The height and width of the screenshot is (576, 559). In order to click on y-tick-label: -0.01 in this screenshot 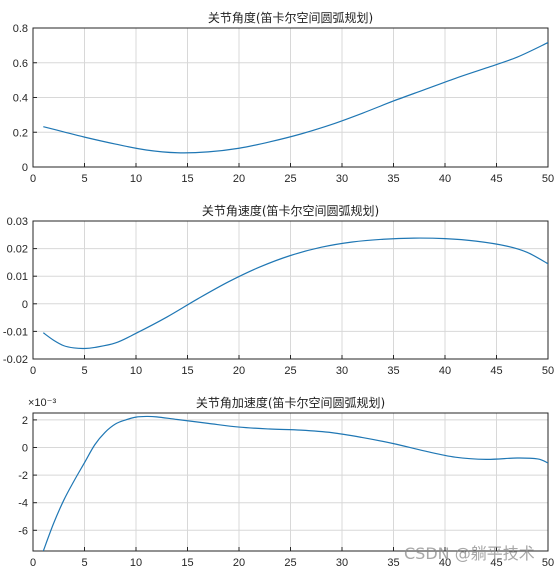, I will do `click(15, 332)`.